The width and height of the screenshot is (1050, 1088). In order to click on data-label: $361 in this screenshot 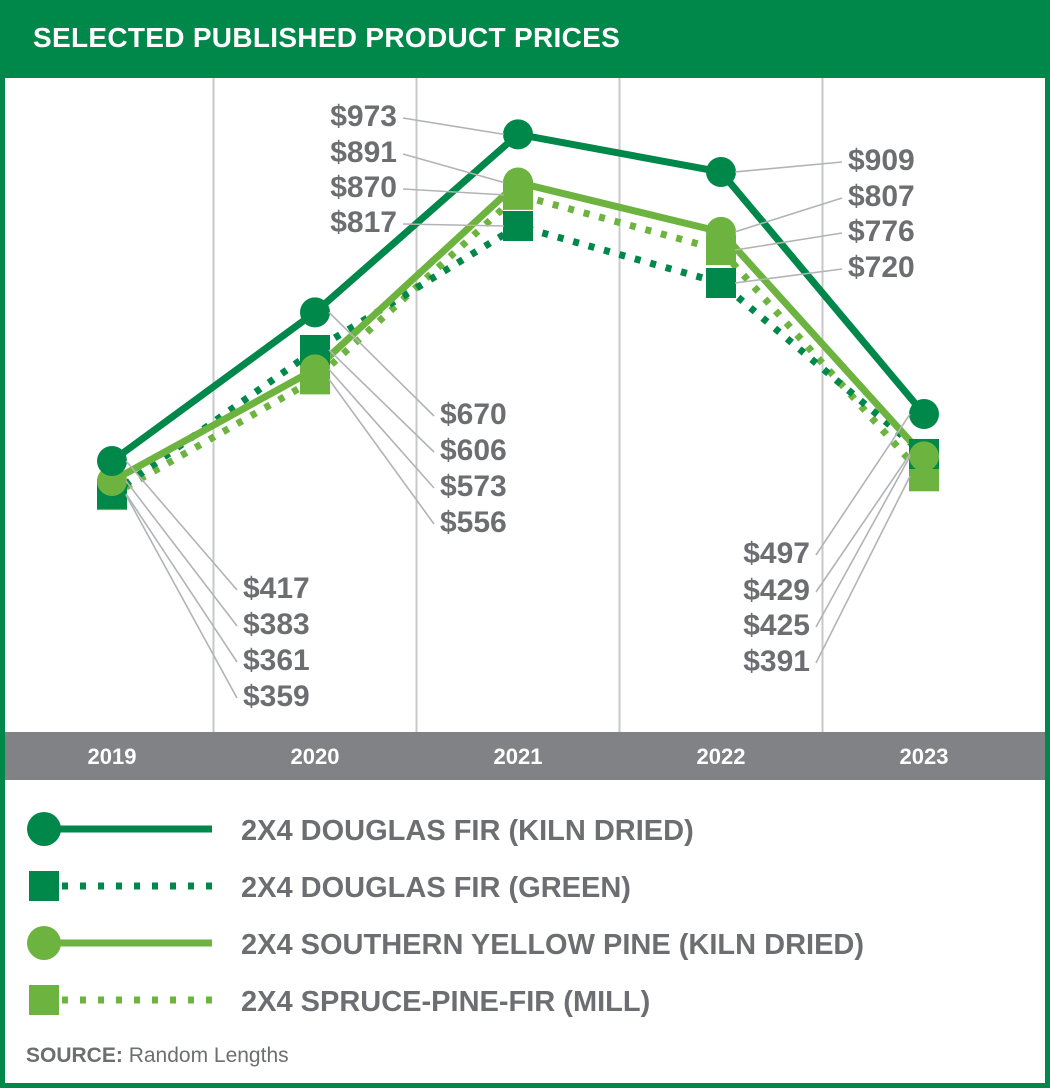, I will do `click(276, 660)`.